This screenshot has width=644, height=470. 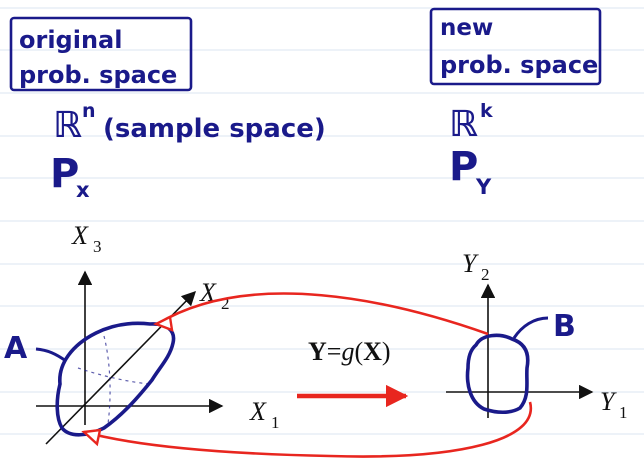 I want to click on set-b-label: B, so click(x=564, y=326).